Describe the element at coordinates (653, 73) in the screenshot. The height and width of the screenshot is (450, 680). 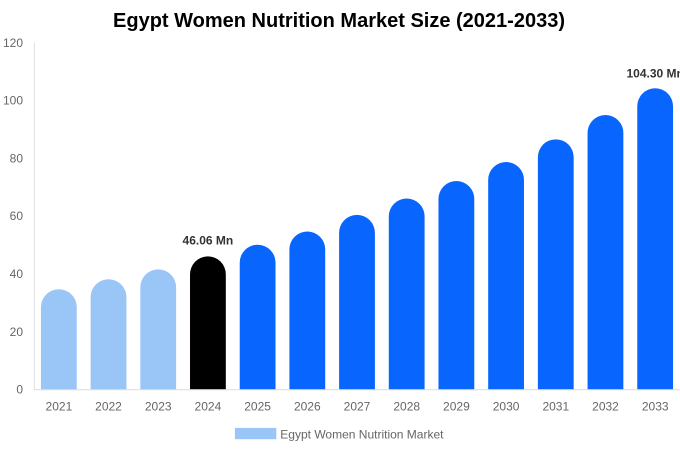
I see `svg-text: 104.30 Mn` at that location.